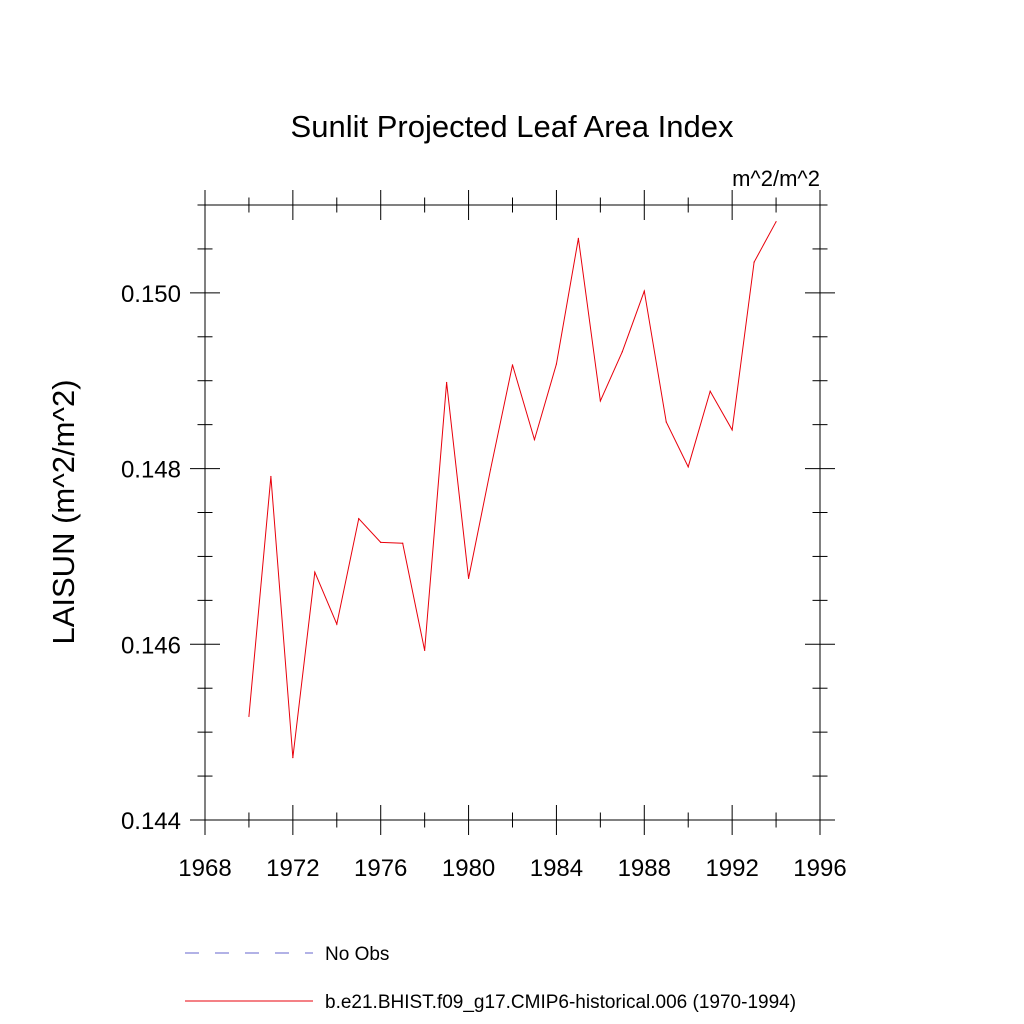 The width and height of the screenshot is (1024, 1024). Describe the element at coordinates (731, 868) in the screenshot. I see `x-tick-label: 1992` at that location.